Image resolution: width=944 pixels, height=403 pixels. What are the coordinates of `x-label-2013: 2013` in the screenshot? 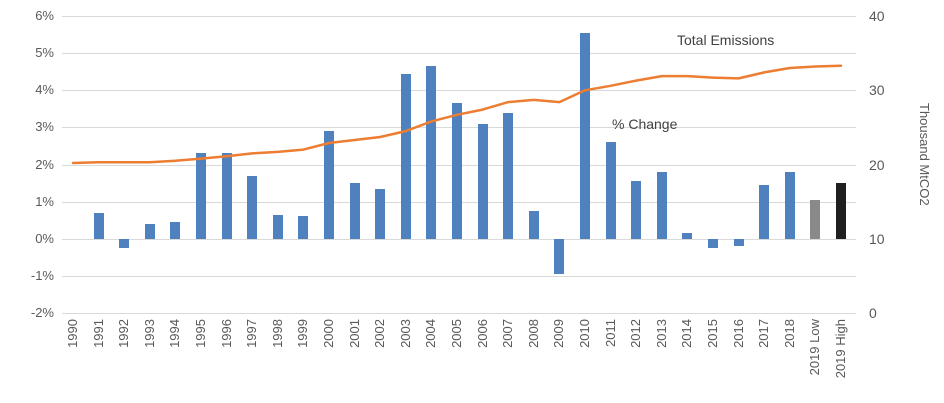 It's located at (661, 333).